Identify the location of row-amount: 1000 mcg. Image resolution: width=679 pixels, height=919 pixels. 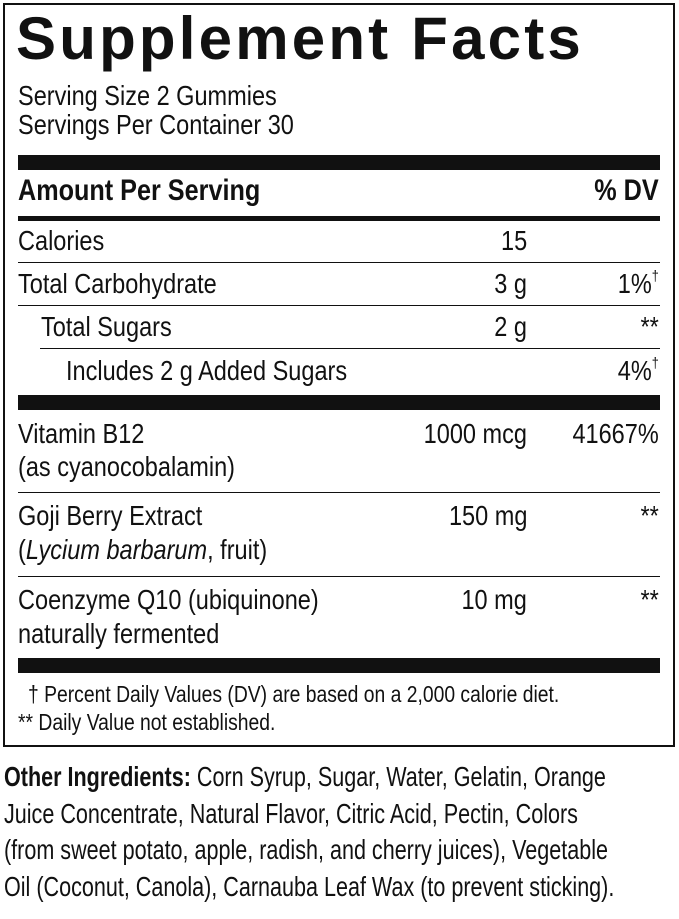
(475, 433).